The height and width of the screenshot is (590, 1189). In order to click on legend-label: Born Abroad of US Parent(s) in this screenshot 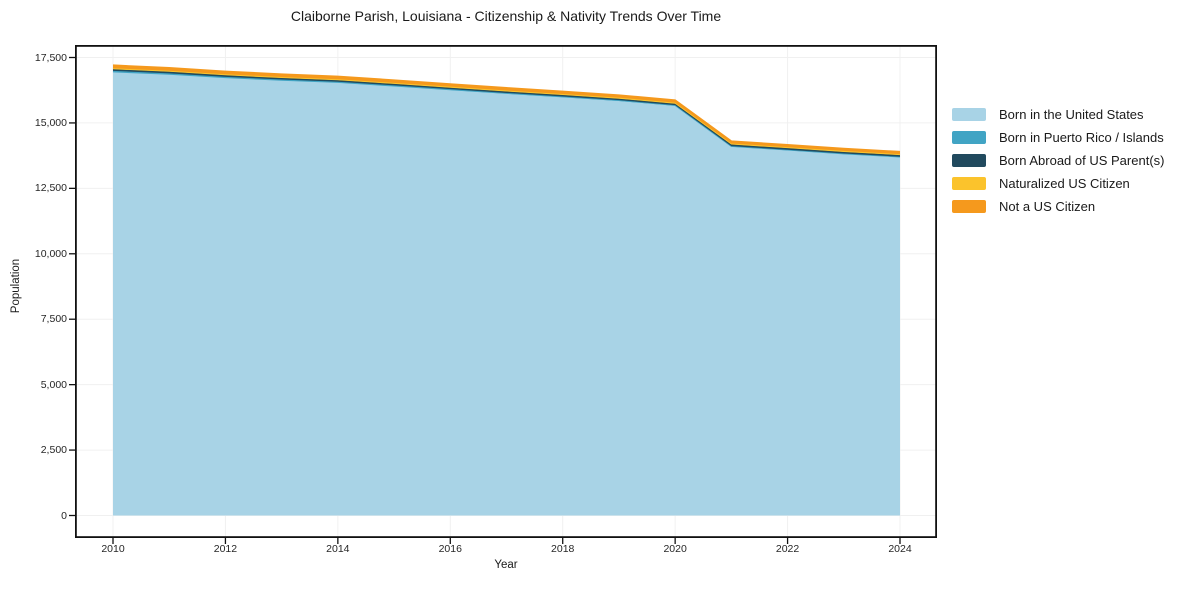, I will do `click(1082, 160)`.